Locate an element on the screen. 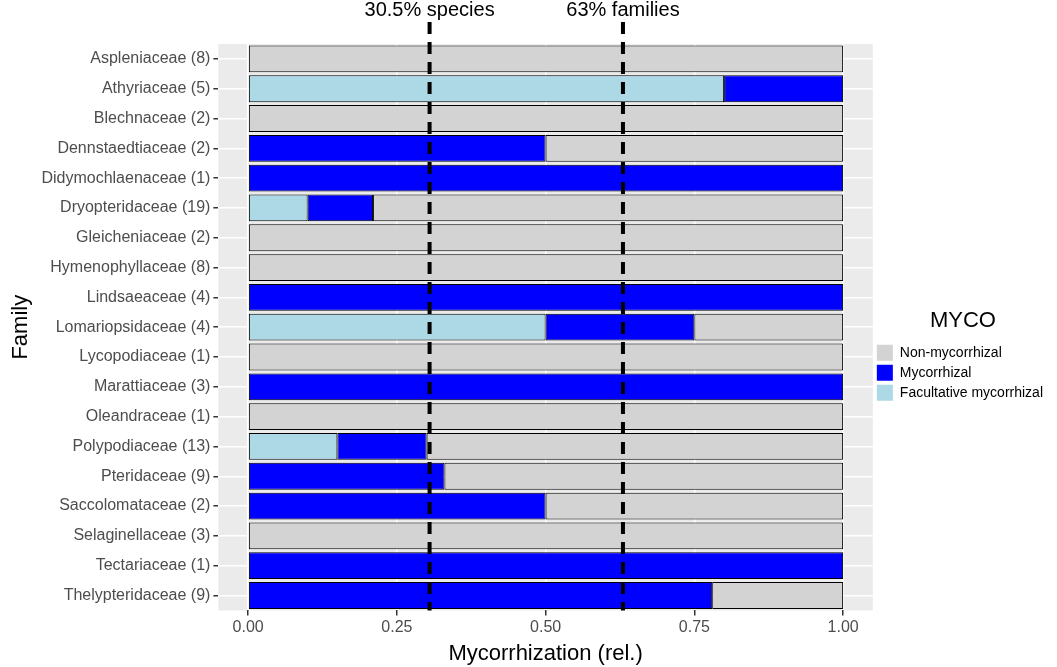 This screenshot has width=1057, height=667. legend-label: Facultative mycorrhizal is located at coordinates (971, 391).